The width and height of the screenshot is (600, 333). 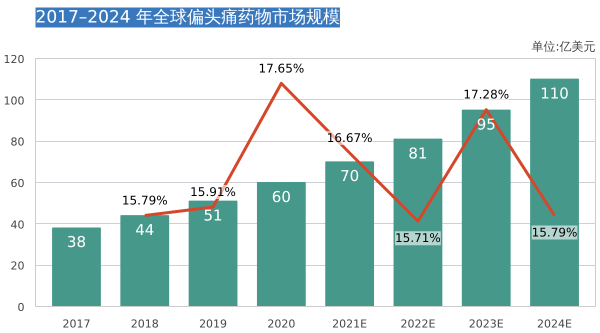 I want to click on data-label: 17.28%, so click(x=486, y=95).